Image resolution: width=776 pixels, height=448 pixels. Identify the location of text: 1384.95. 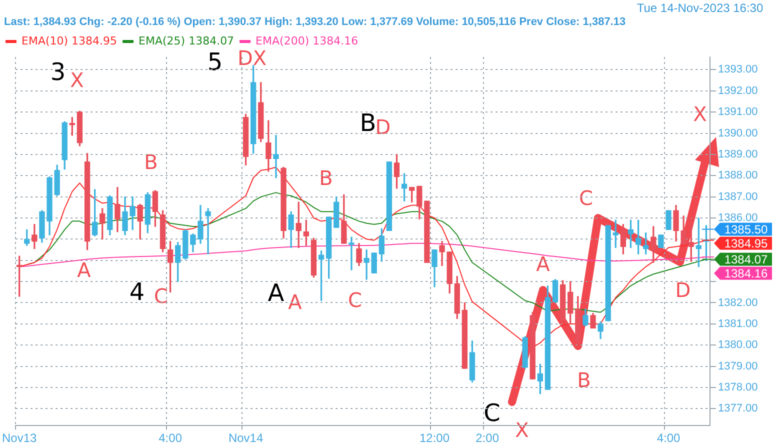
(746, 243).